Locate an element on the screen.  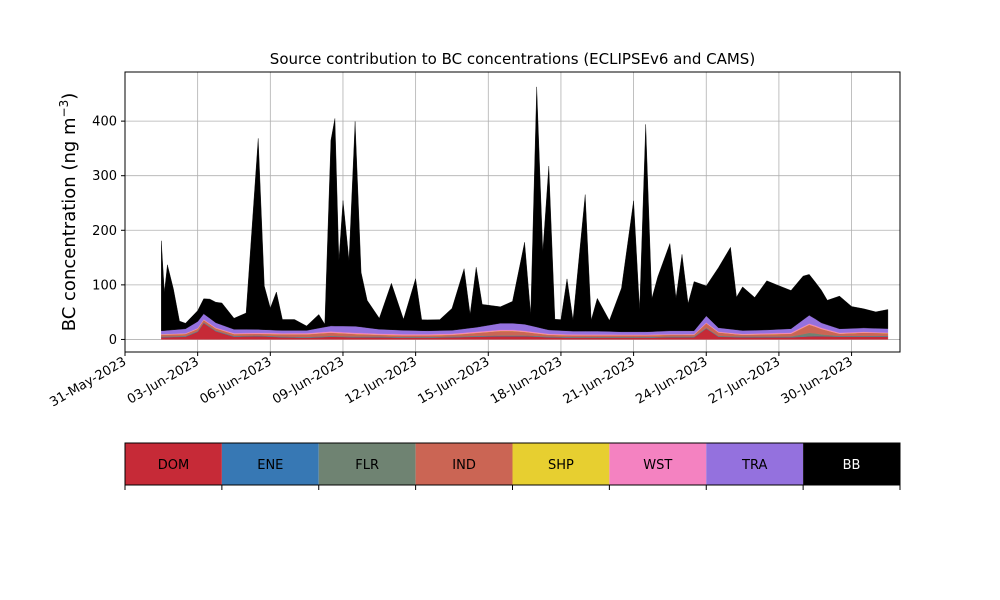
y-axis-label: BC concentration (ng m−3) is located at coordinates (68, 212).